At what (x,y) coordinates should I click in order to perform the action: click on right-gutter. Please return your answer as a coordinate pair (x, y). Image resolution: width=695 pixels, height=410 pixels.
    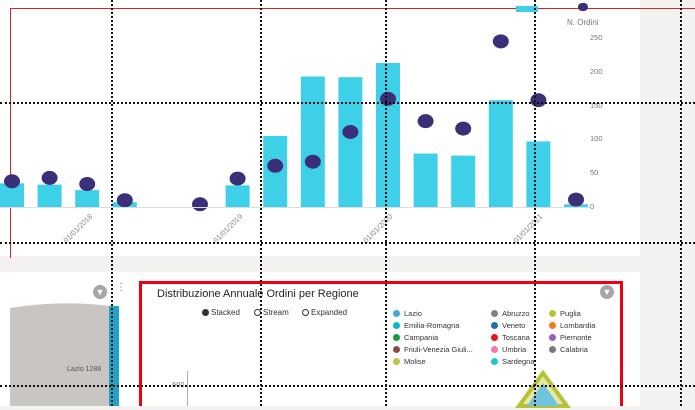
    Looking at the image, I should click on (667, 203).